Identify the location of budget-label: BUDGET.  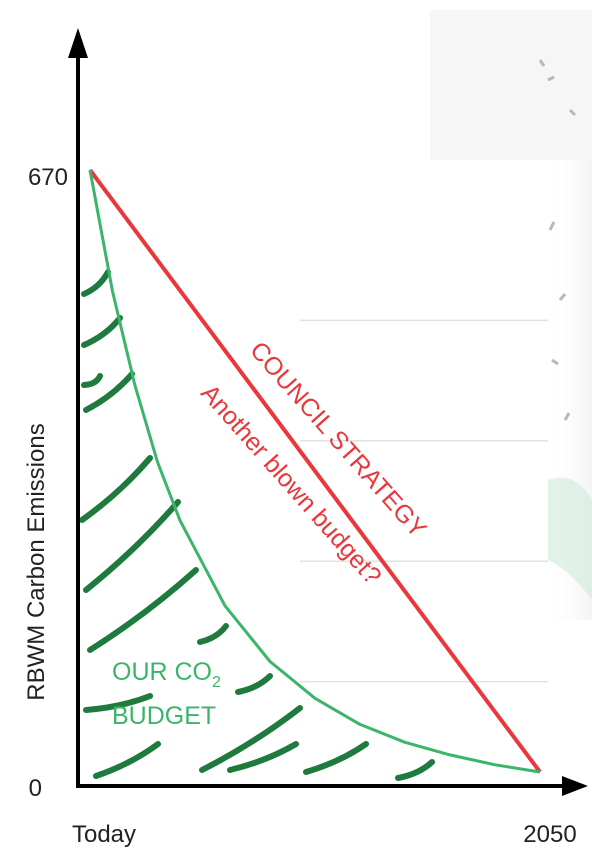
(164, 716).